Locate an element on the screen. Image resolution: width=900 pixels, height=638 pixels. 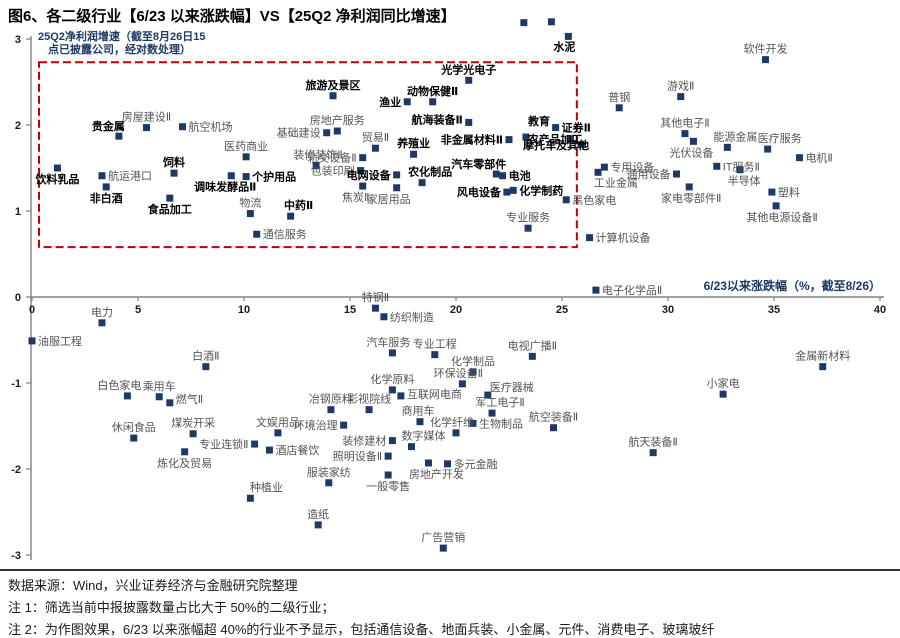
y-tick-label: -2 is located at coordinates (16, 470).